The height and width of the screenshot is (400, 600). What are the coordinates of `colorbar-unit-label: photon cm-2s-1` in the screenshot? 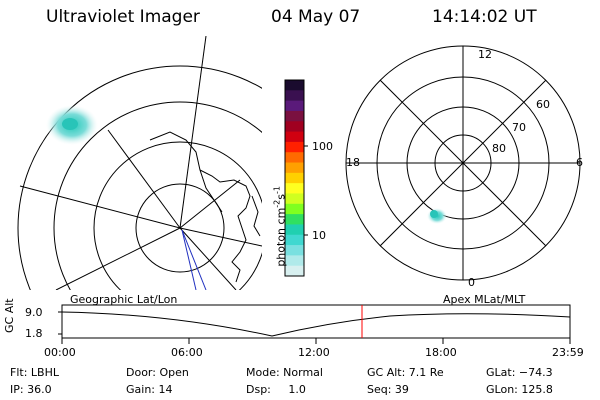 It's located at (280, 226).